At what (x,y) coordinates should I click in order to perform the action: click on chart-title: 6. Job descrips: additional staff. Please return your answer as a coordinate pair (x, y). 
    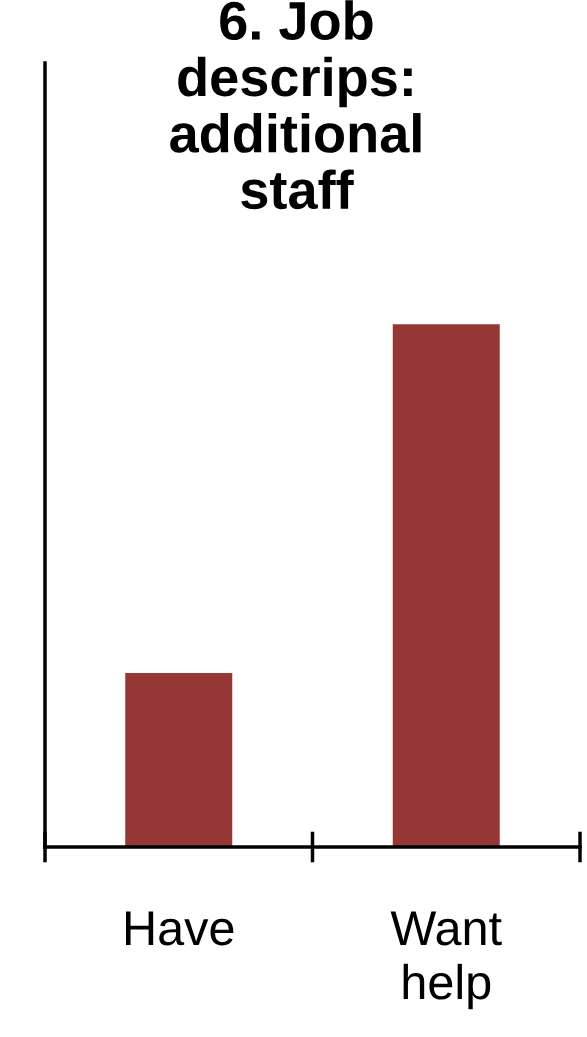
    Looking at the image, I should click on (295, 105).